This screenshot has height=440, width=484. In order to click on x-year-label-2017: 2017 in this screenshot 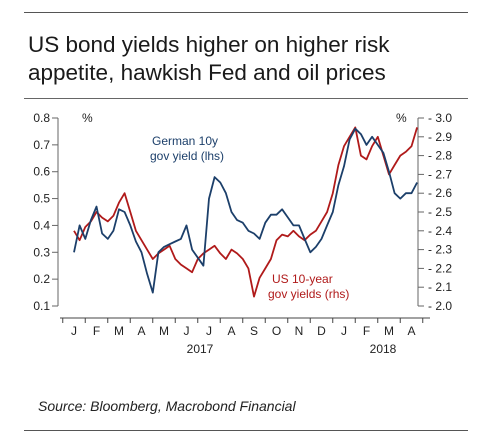, I will do `click(200, 349)`.